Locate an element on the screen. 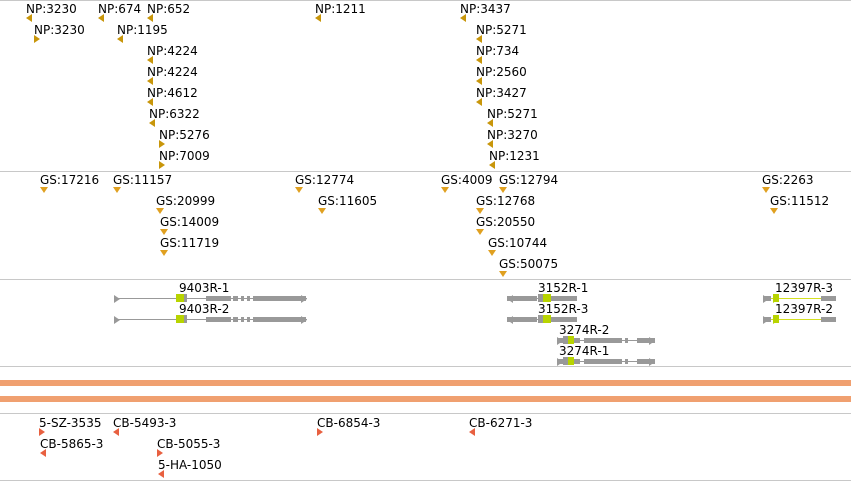  np-label: NP:734 is located at coordinates (498, 51).